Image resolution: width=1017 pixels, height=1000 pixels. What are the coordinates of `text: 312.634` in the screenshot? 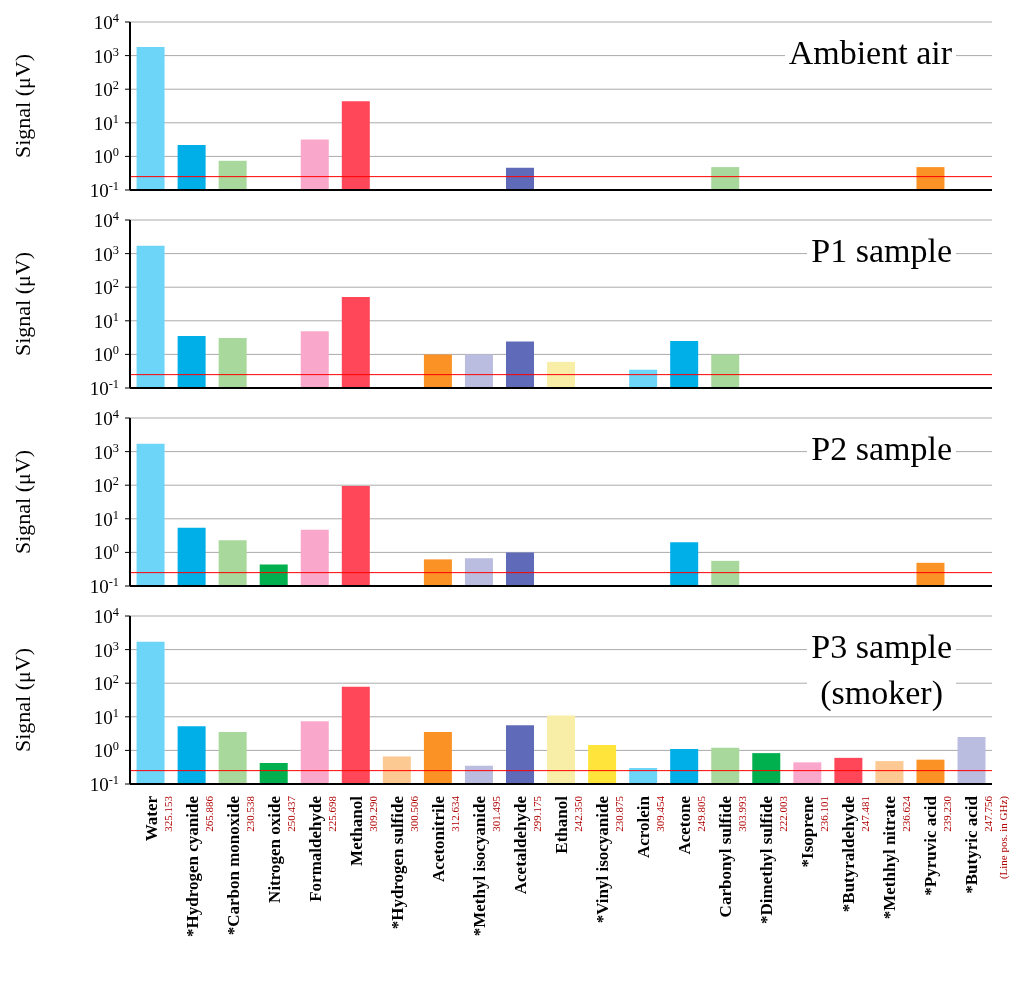 It's located at (454, 813).